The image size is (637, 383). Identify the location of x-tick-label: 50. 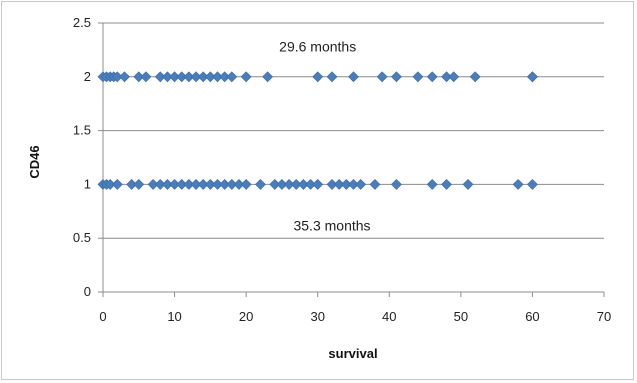
(461, 316).